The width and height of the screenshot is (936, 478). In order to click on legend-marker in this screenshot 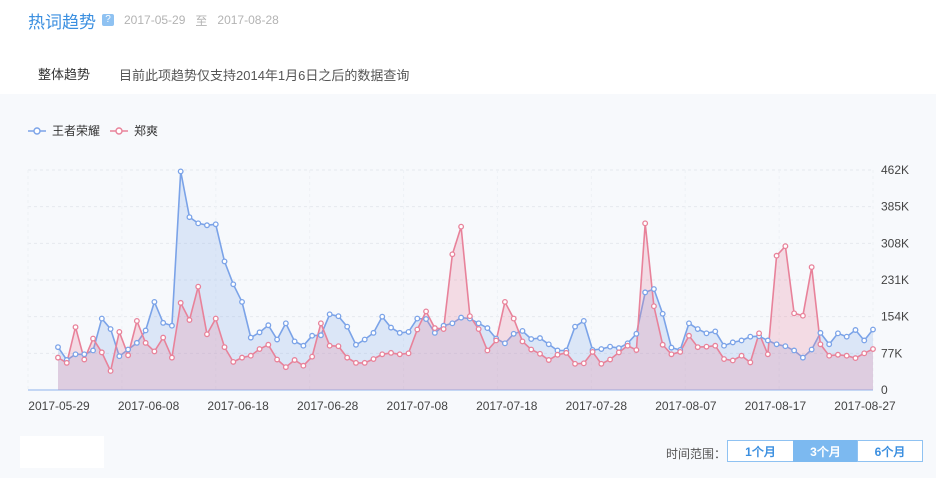, I will do `click(37, 131)`.